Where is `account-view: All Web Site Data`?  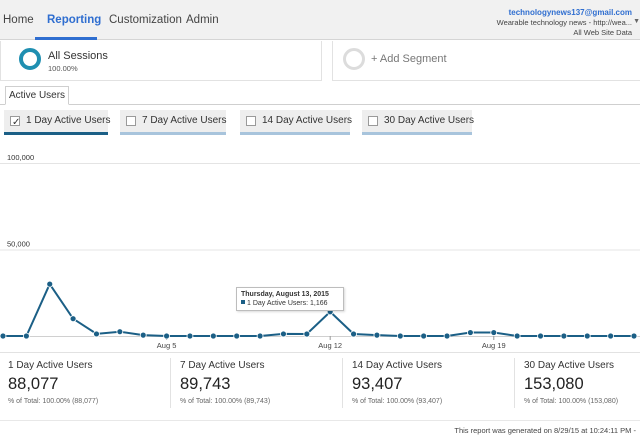 account-view: All Web Site Data is located at coordinates (602, 32).